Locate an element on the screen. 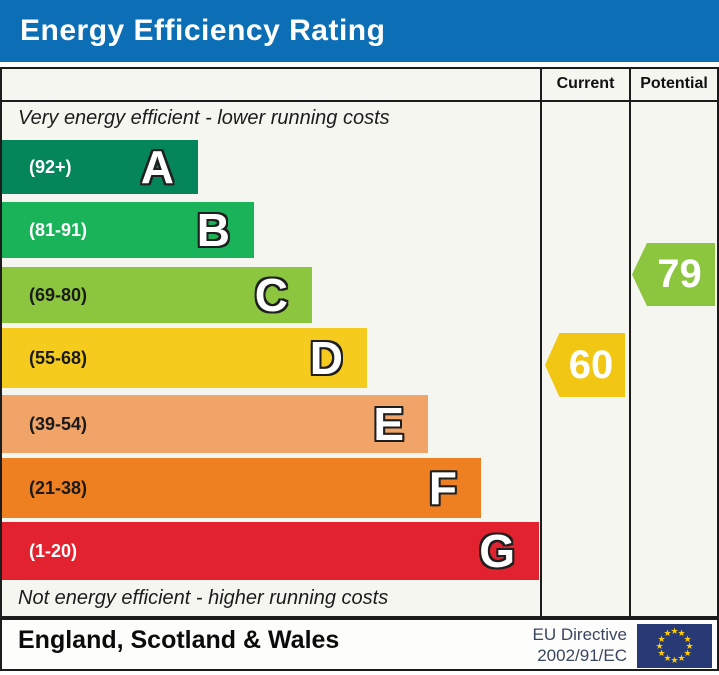 The width and height of the screenshot is (719, 675). band-f: (21-38) F is located at coordinates (241, 488).